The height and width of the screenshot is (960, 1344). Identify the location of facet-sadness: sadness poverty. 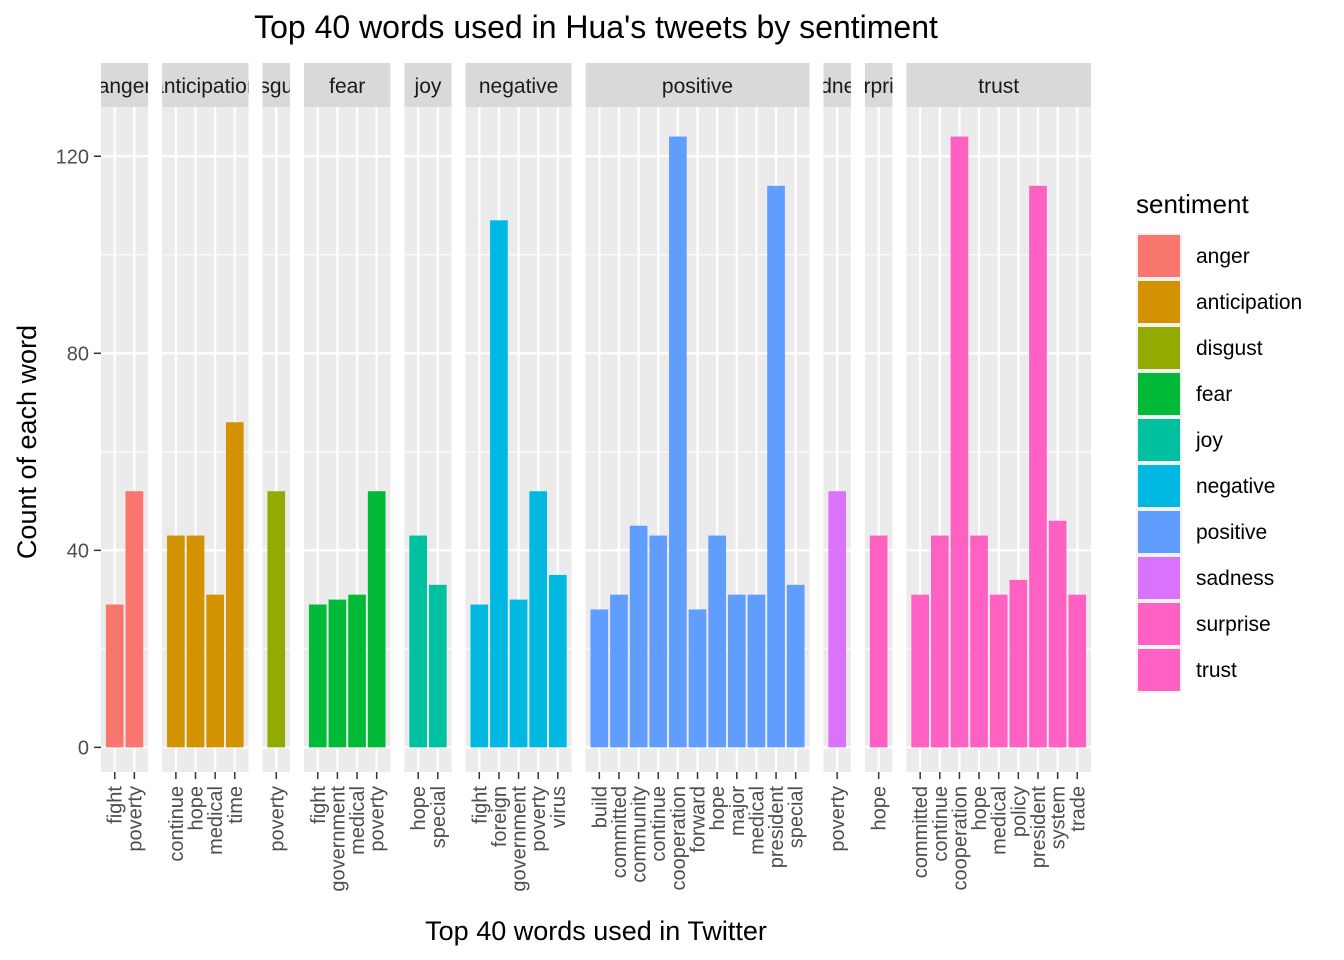
(837, 457).